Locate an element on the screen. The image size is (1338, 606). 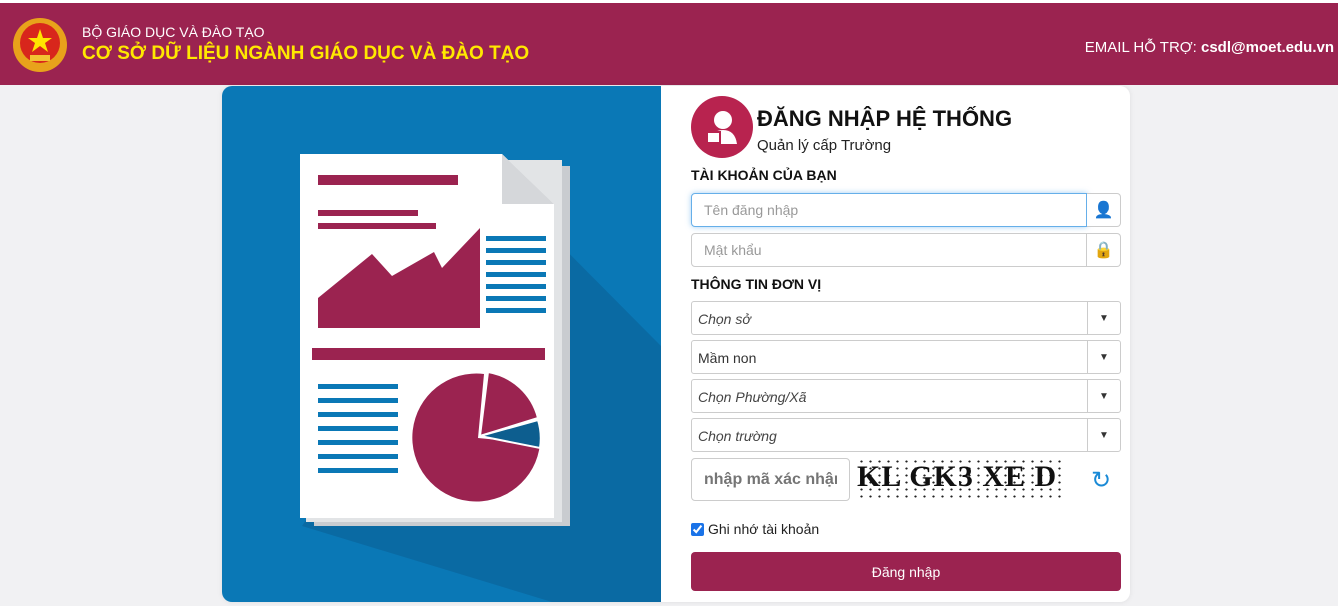
captcha-input is located at coordinates (770, 479).